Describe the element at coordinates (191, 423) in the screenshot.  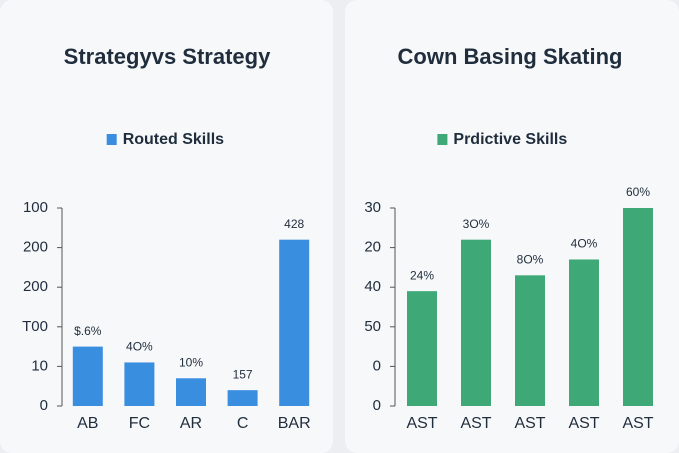
I see `x-tick-label: AR` at that location.